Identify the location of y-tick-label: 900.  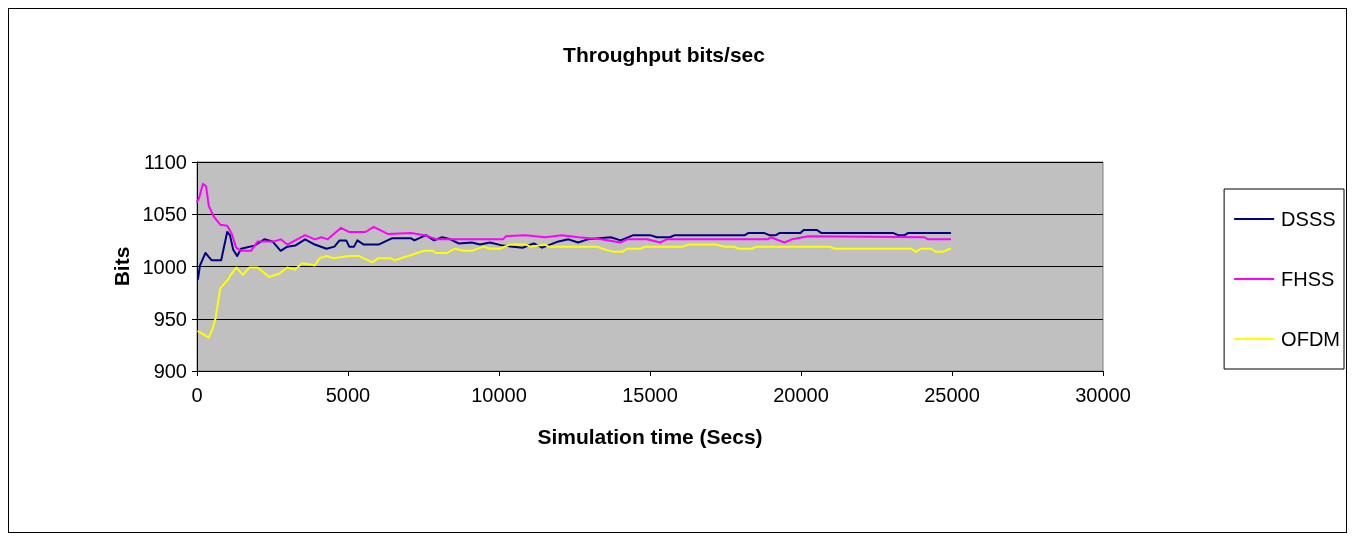
(170, 371).